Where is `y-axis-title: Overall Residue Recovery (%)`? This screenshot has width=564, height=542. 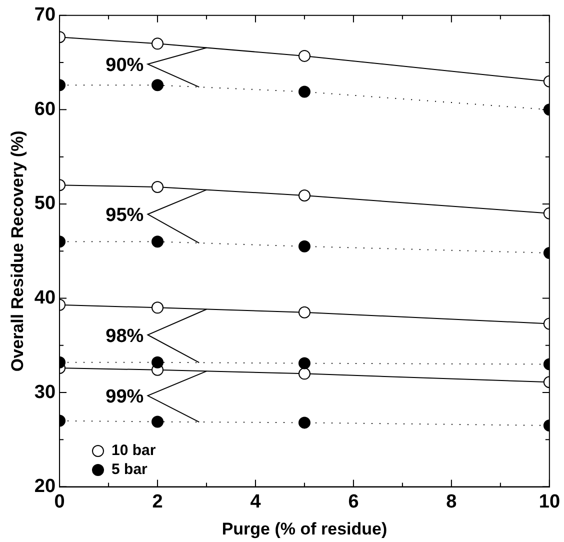
y-axis-title: Overall Residue Recovery (%) is located at coordinates (17, 251).